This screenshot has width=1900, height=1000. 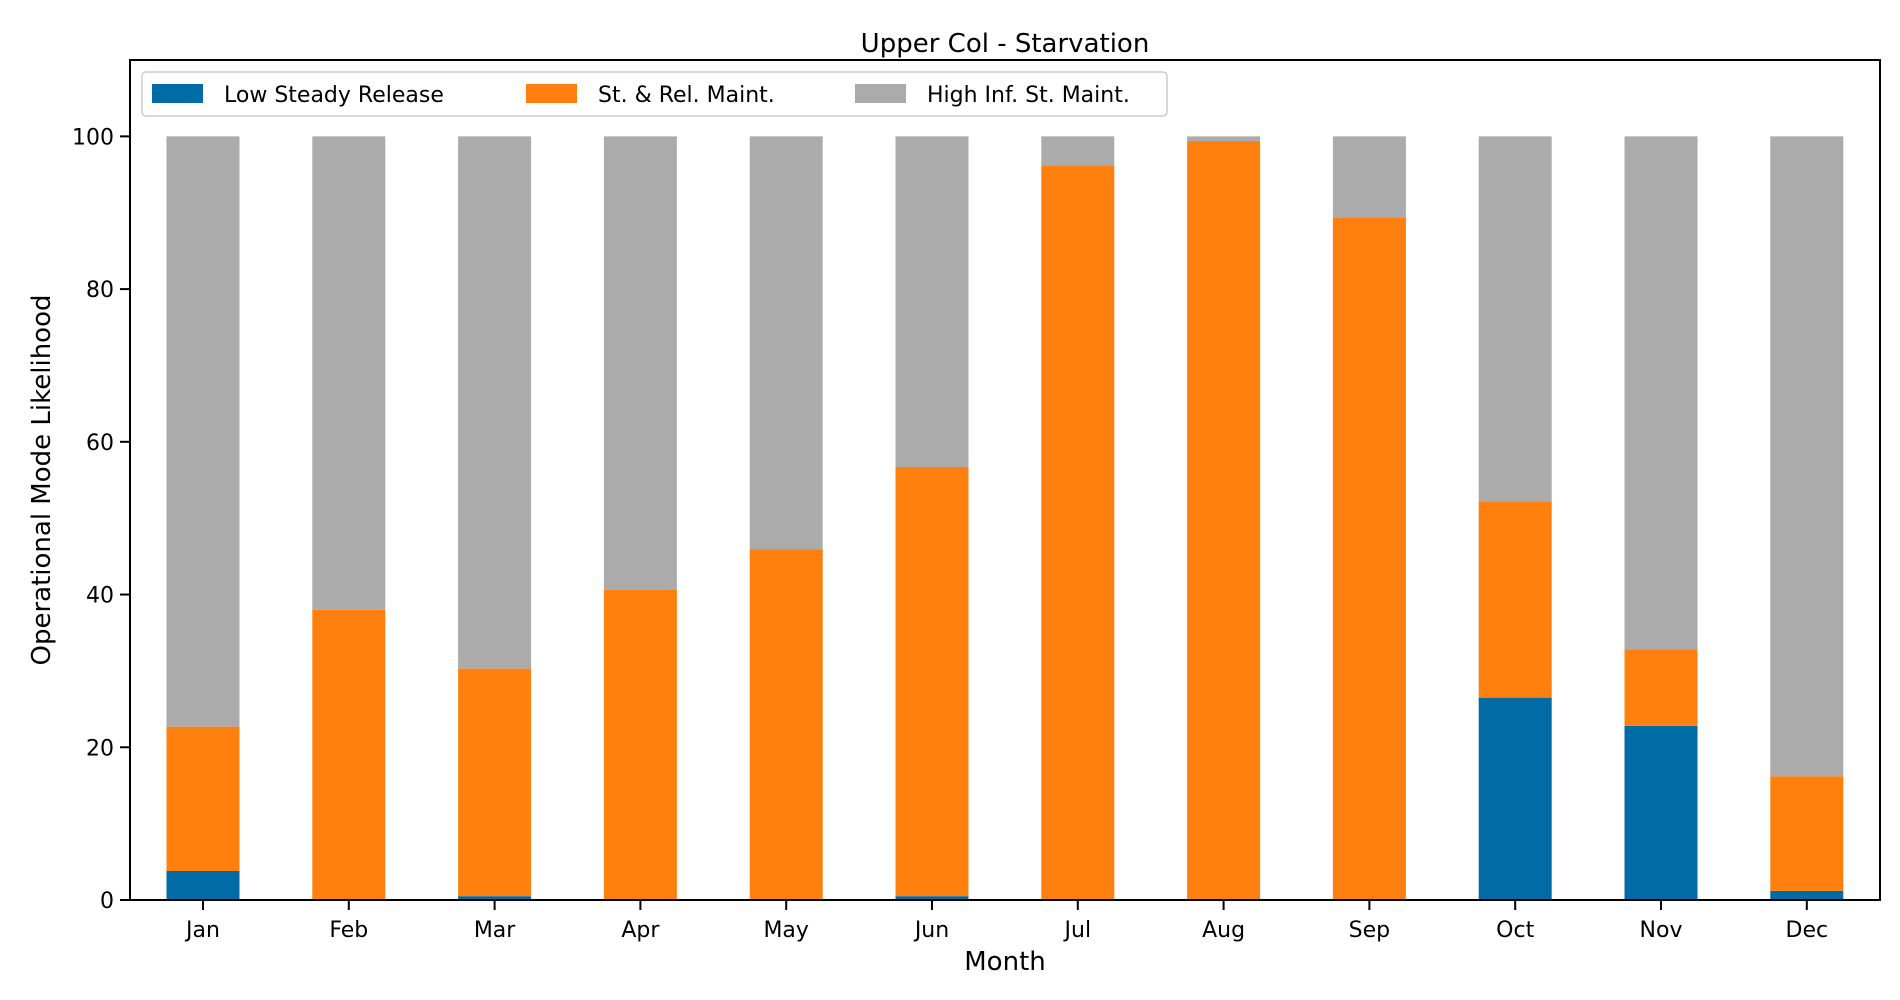 What do you see at coordinates (1807, 930) in the screenshot?
I see `x-tick-label-dec: Dec` at bounding box center [1807, 930].